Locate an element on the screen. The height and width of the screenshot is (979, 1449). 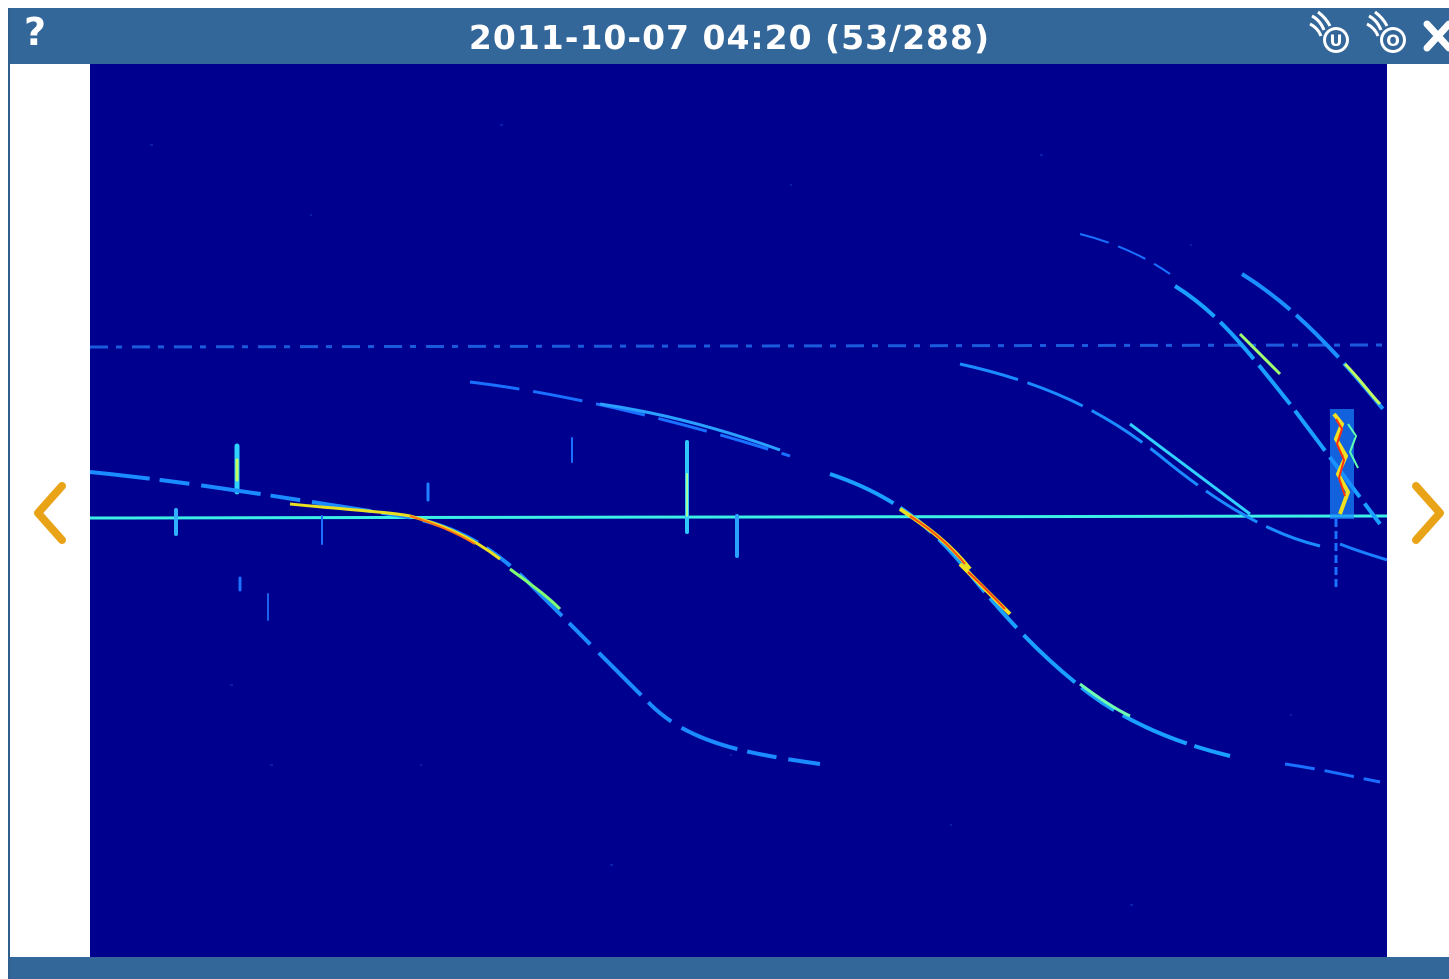
meteor-u-icon: U is located at coordinates (1331, 35).